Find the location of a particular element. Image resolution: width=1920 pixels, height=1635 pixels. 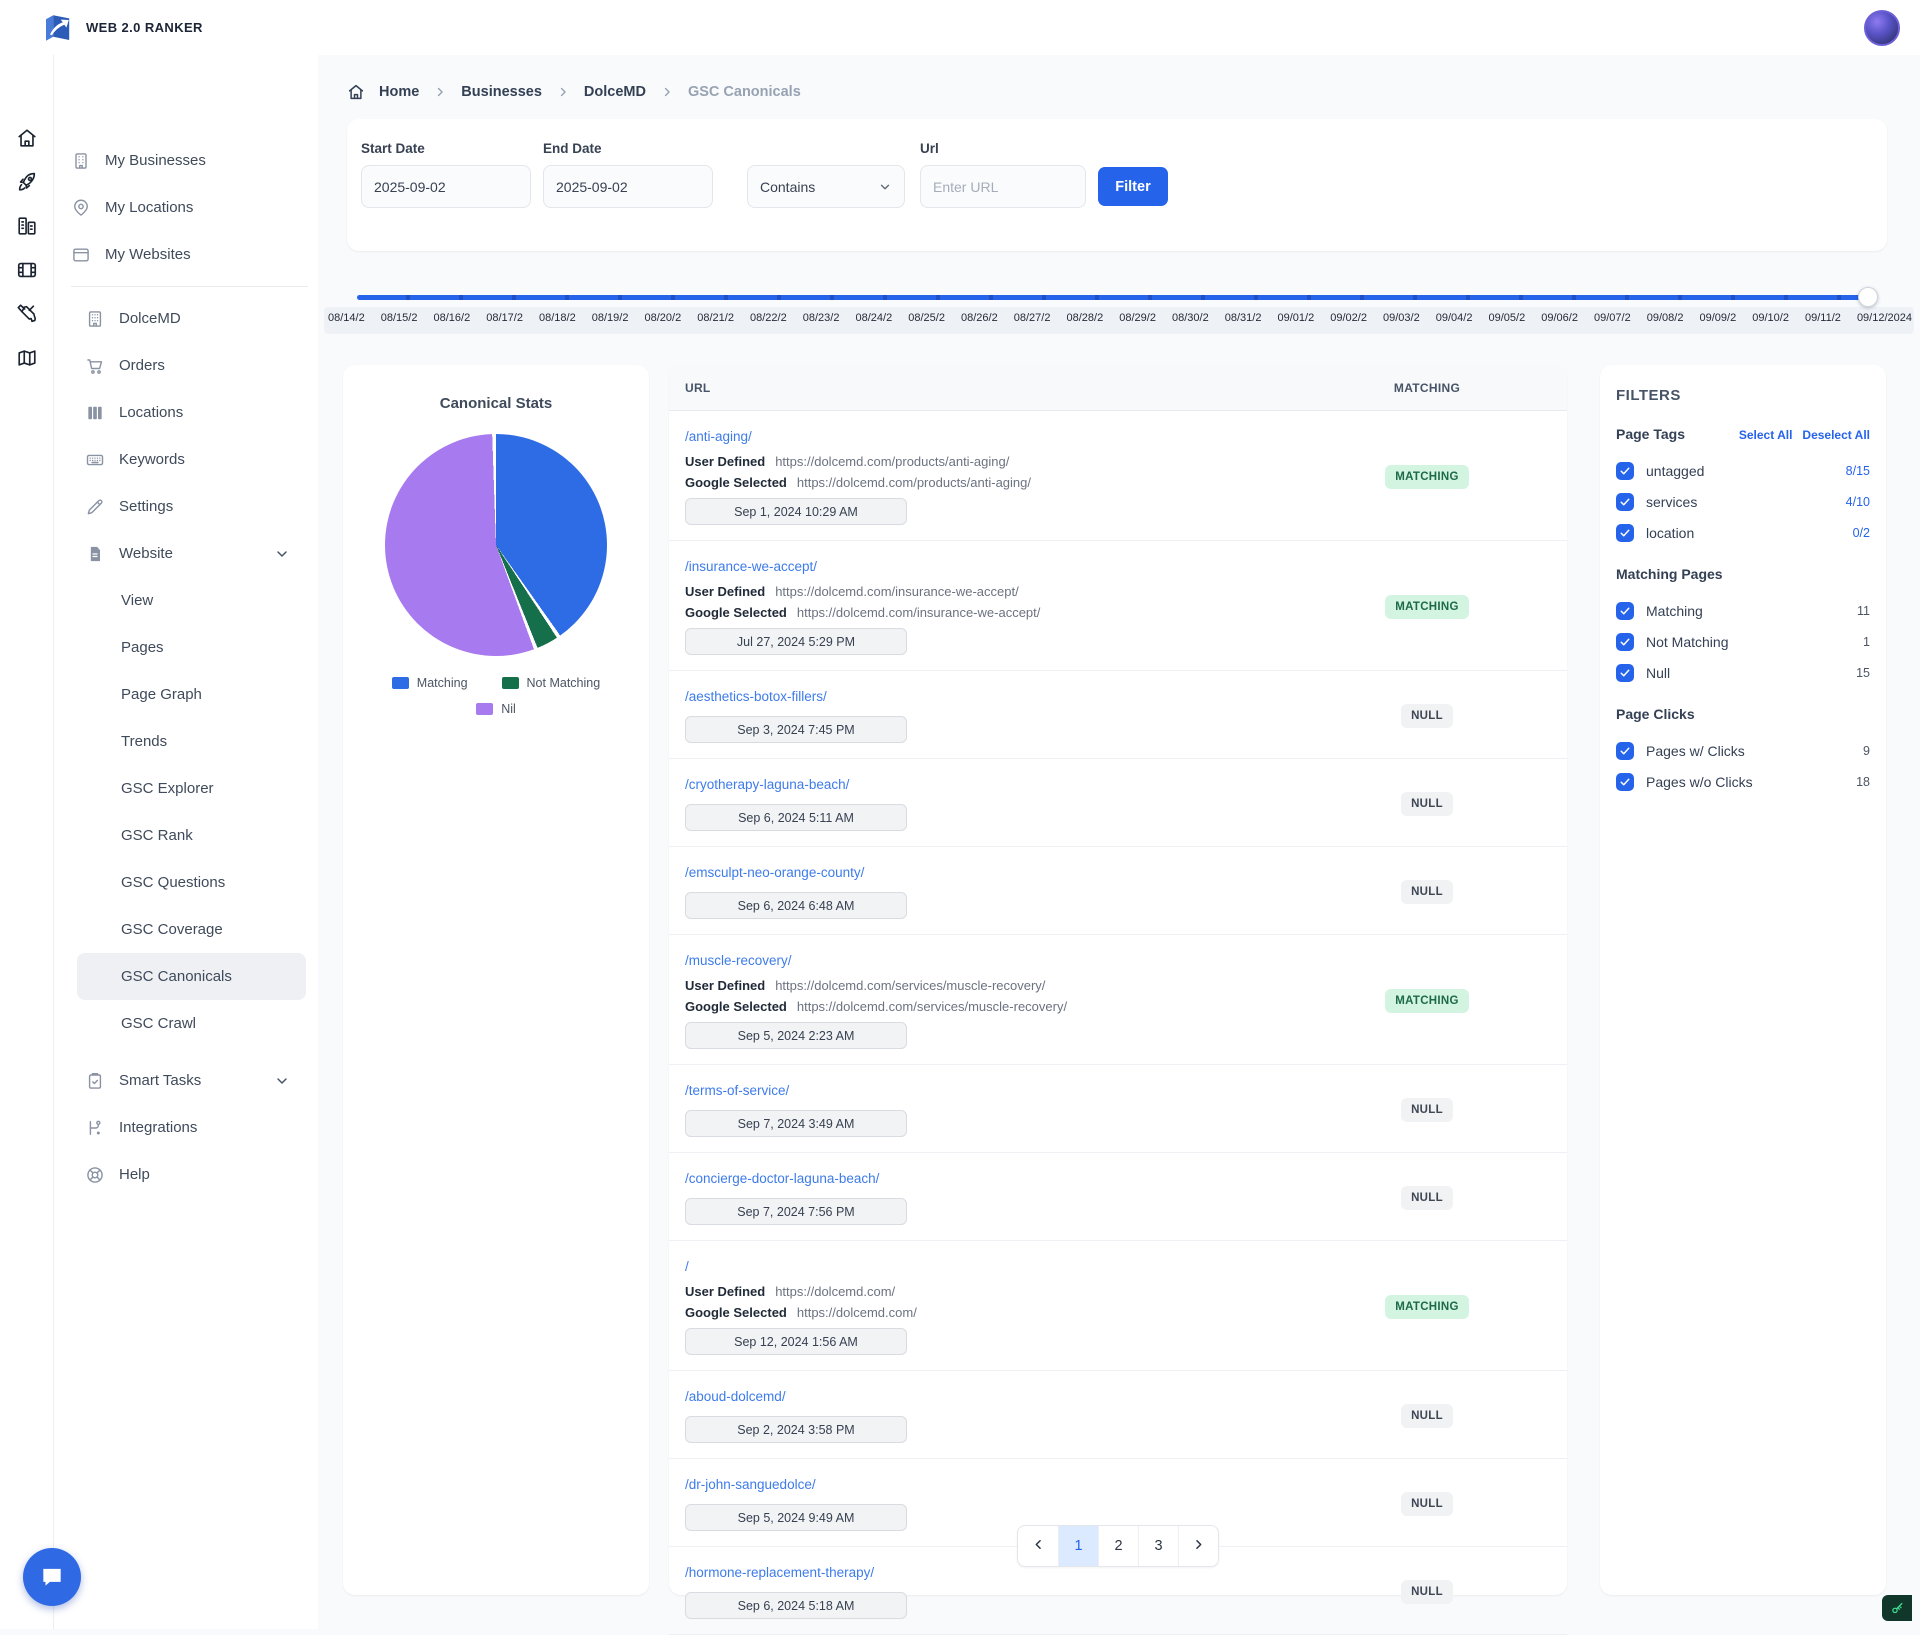

crawl-date-chip: Sep 6, 2024 5:18 AM is located at coordinates (796, 1605).